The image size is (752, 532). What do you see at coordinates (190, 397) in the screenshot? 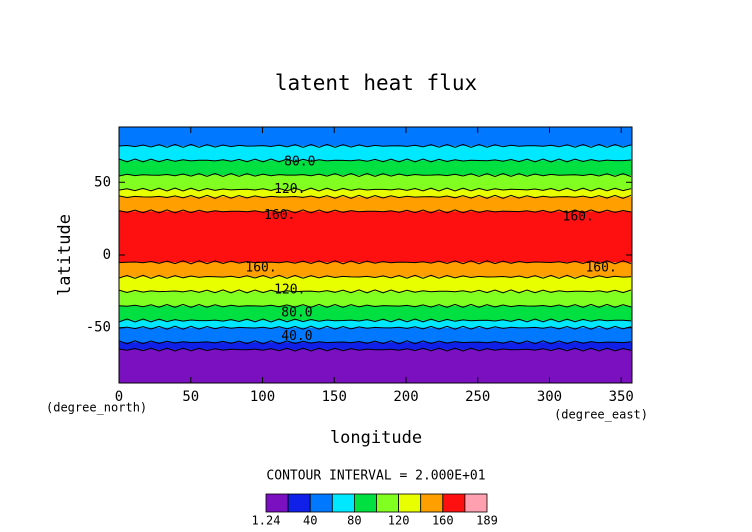
I see `x-tick-label: 50` at bounding box center [190, 397].